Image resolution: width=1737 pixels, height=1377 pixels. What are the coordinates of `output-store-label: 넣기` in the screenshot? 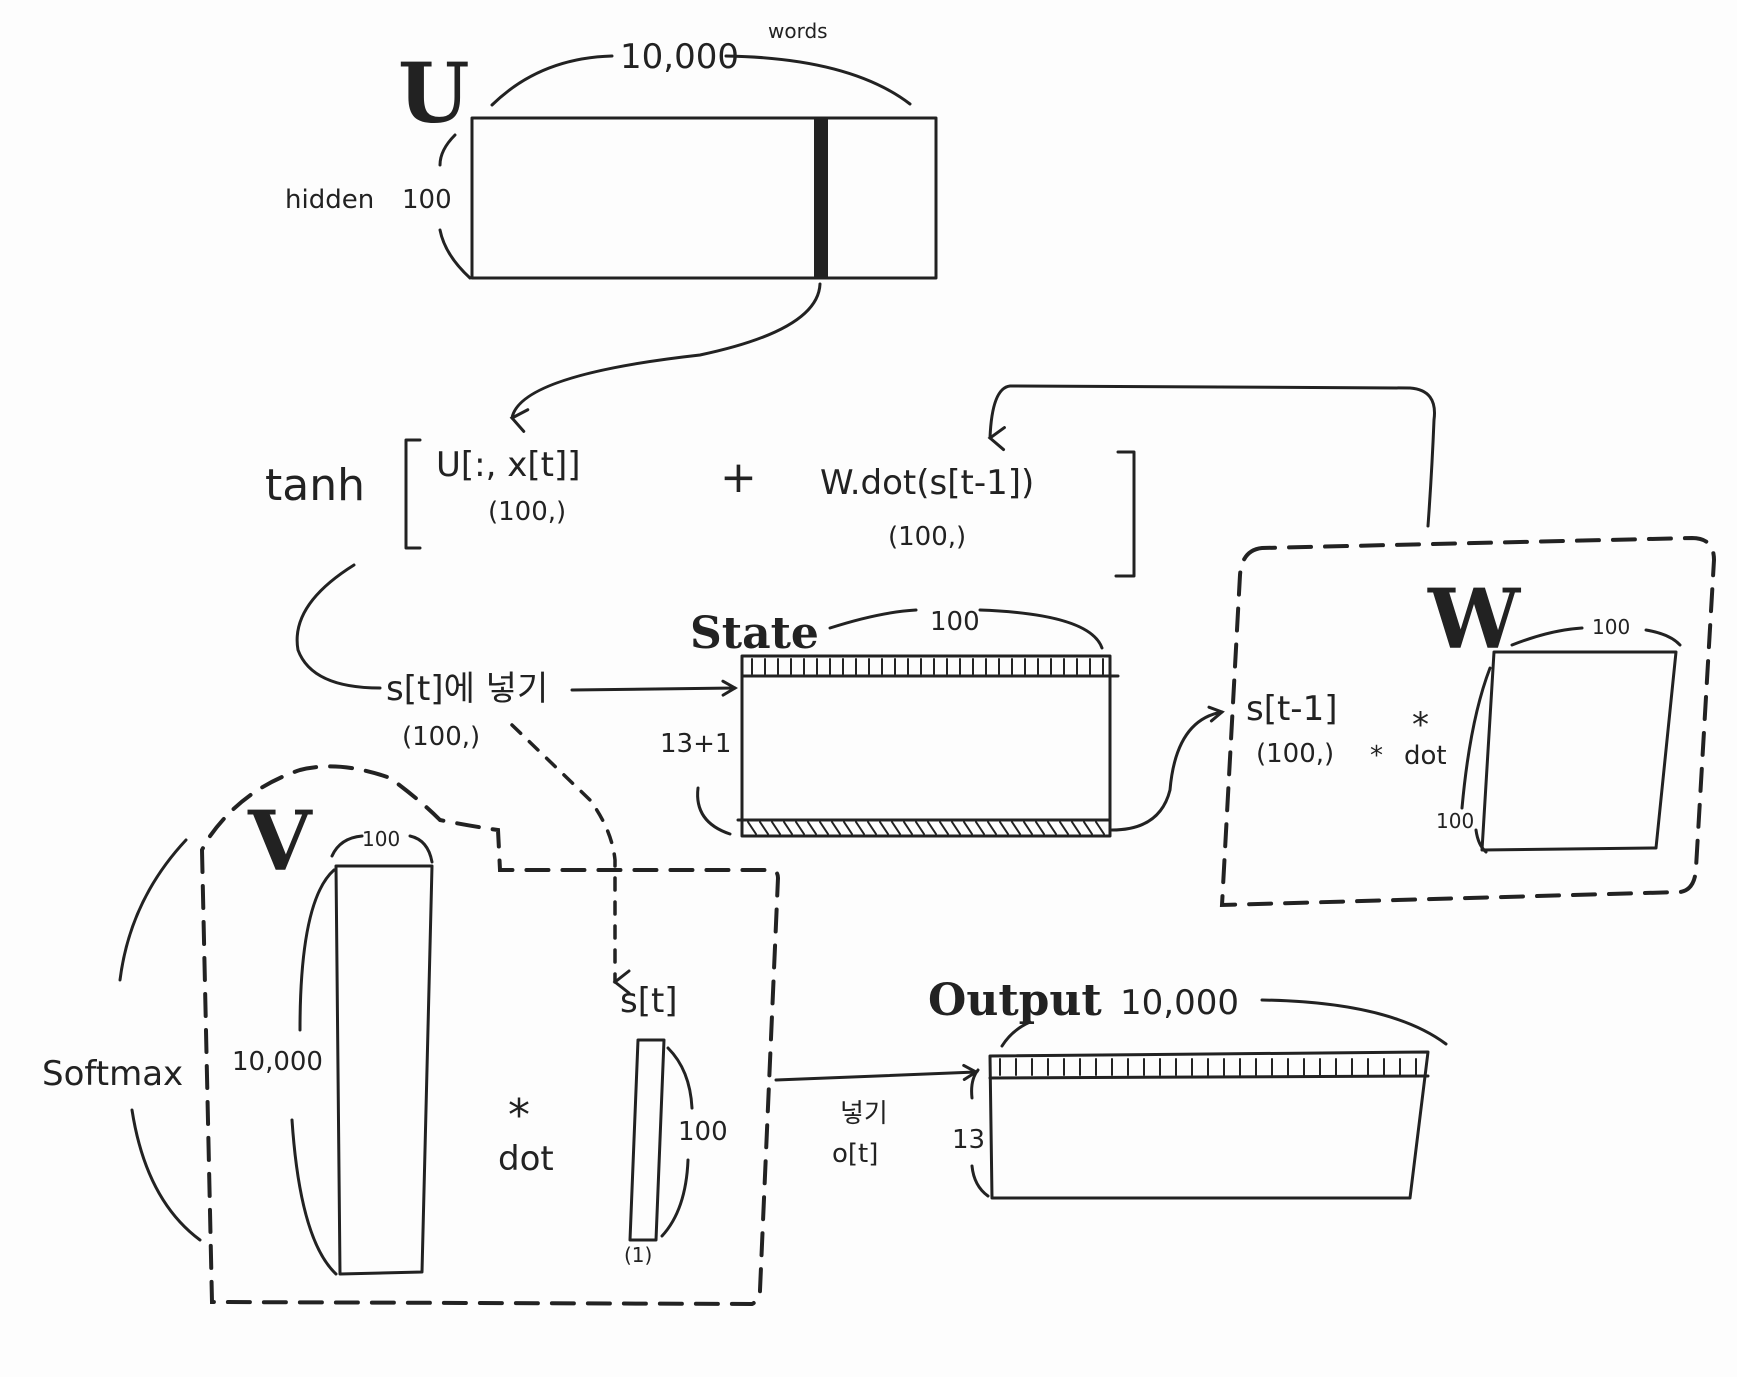 It's located at (864, 1114).